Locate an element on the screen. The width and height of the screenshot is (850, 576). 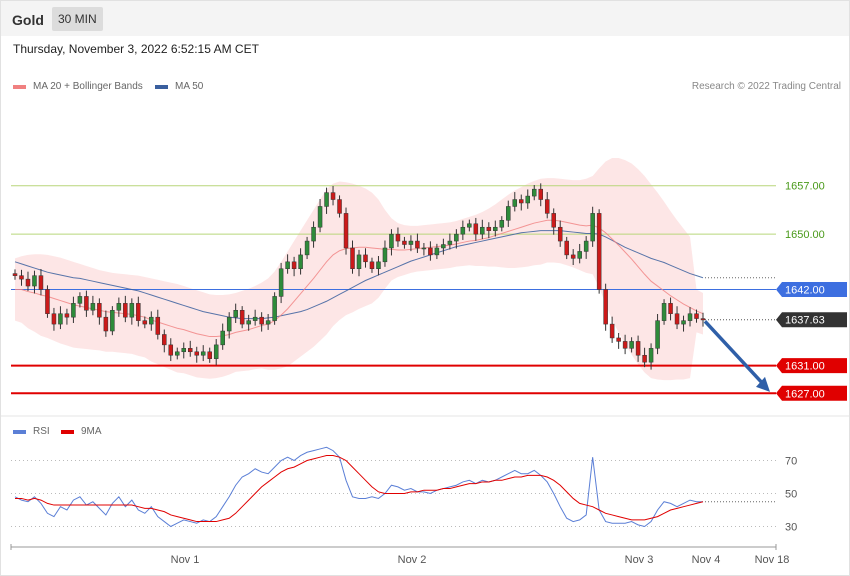
x-tick-nov-3: Nov 3 is located at coordinates (639, 560).